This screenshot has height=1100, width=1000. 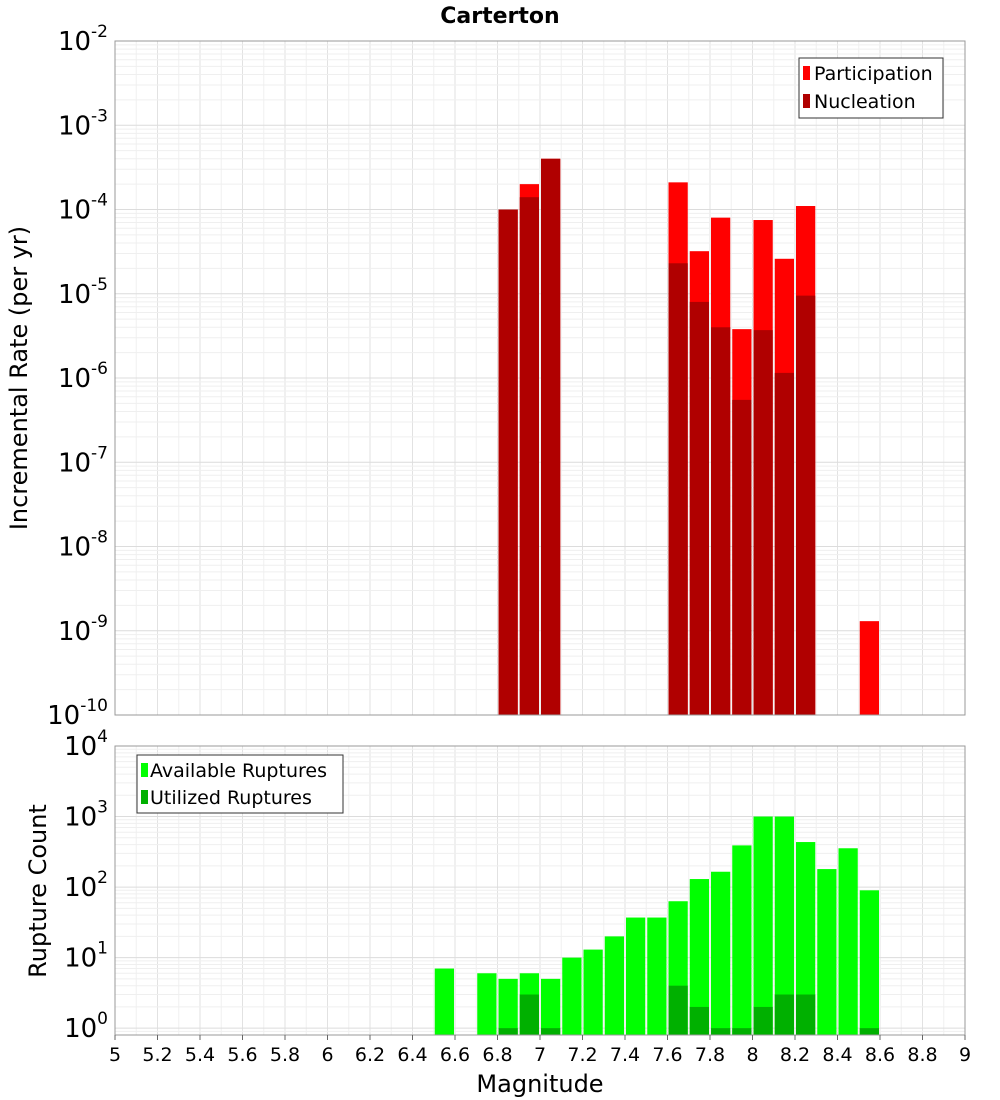 I want to click on x-tick-label: 5.4, so click(x=200, y=1055).